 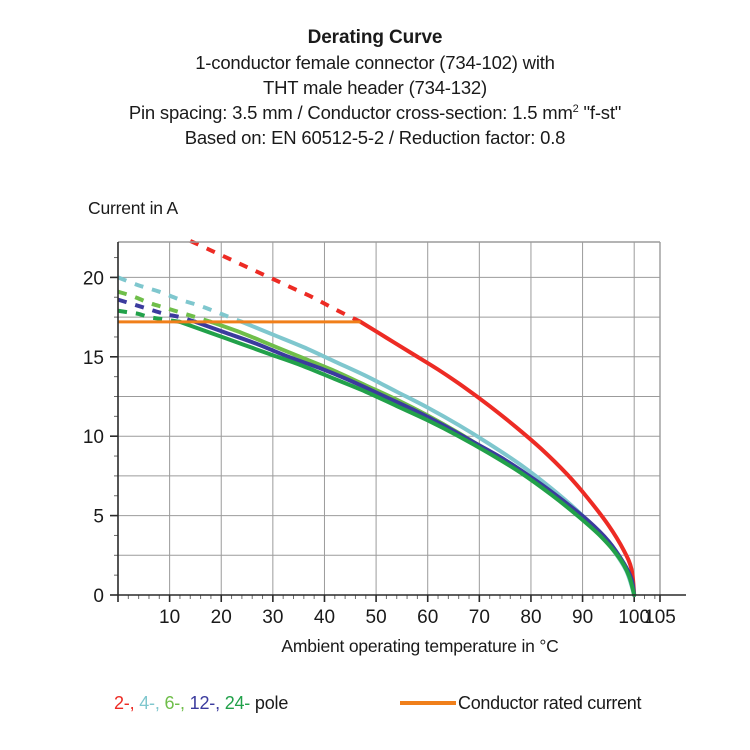 I want to click on svg-text: 90, so click(x=582, y=617).